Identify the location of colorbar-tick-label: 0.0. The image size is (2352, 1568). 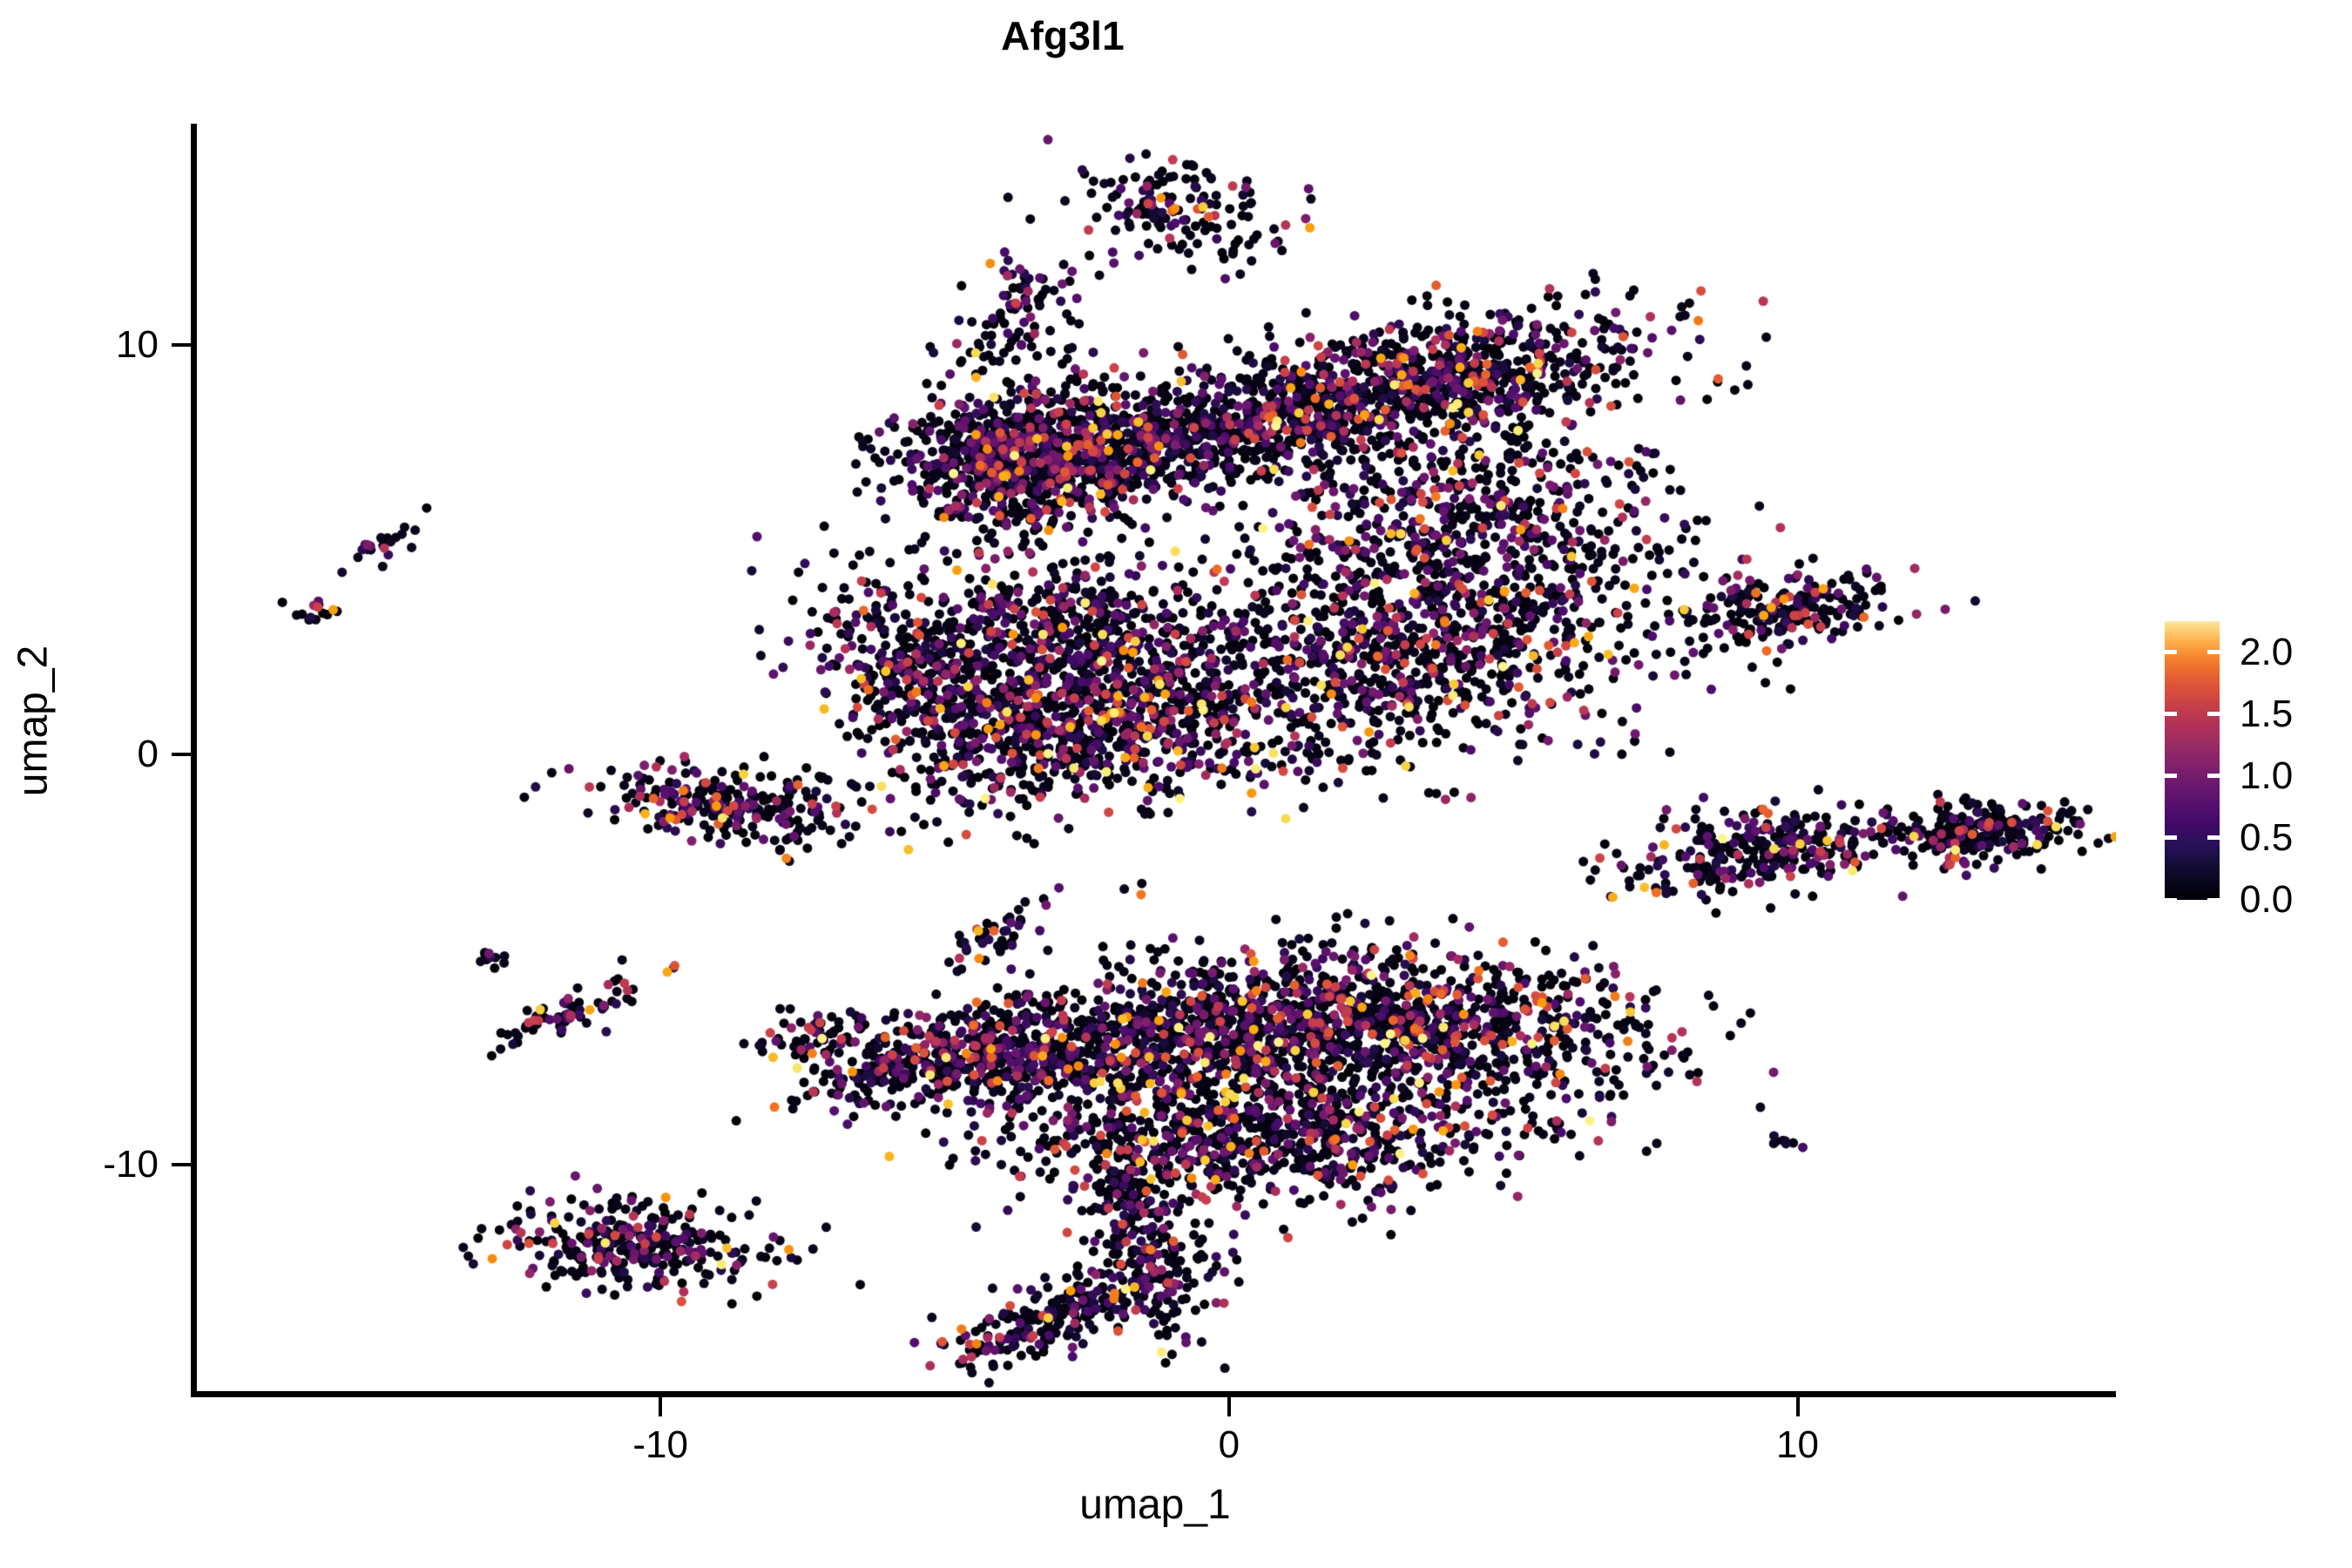
(2267, 899).